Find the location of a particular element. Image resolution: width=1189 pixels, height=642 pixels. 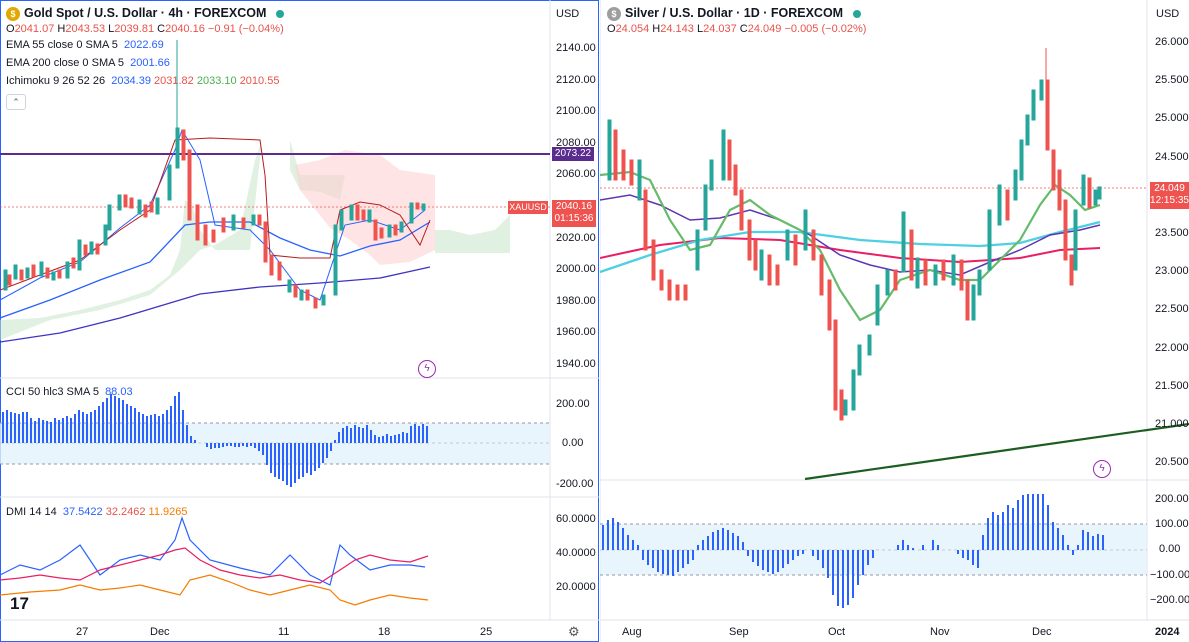

price-tick: 1940.00 is located at coordinates (576, 364).